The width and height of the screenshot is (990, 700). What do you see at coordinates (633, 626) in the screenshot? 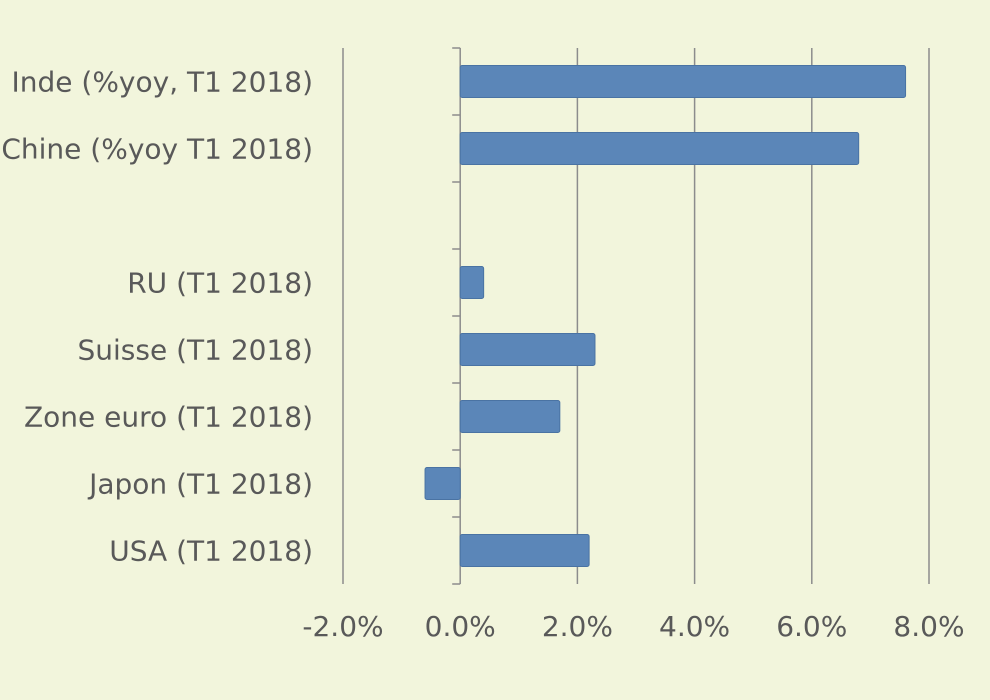
I see `x-tick-labels: -2.0% 0.0% 2.0% 4.0% 6.0% 8.0%` at bounding box center [633, 626].